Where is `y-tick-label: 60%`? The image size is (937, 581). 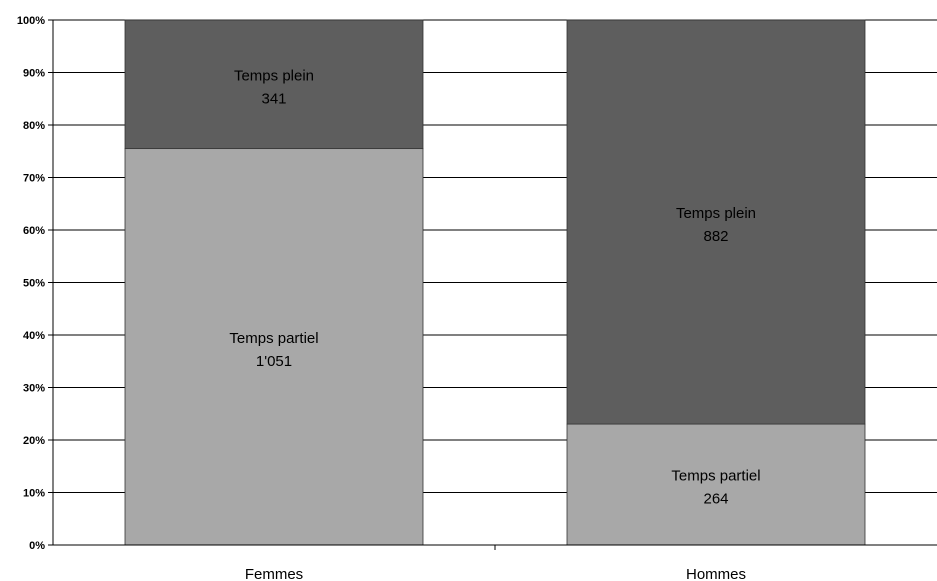 y-tick-label: 60% is located at coordinates (34, 231).